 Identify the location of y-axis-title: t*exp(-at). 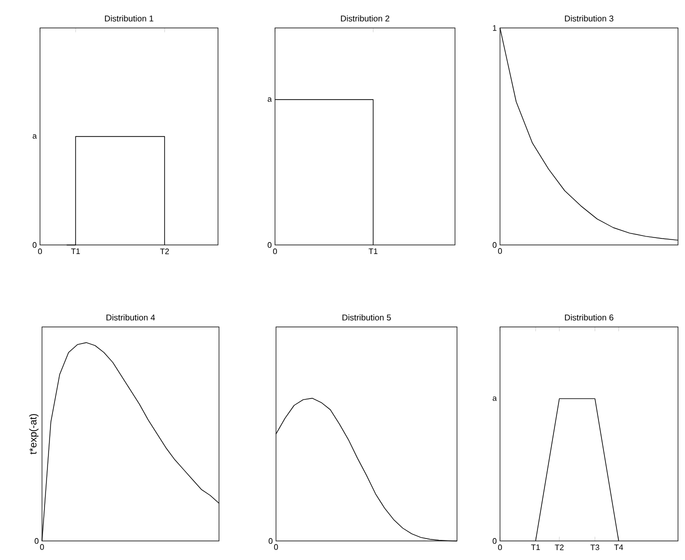
(33, 434).